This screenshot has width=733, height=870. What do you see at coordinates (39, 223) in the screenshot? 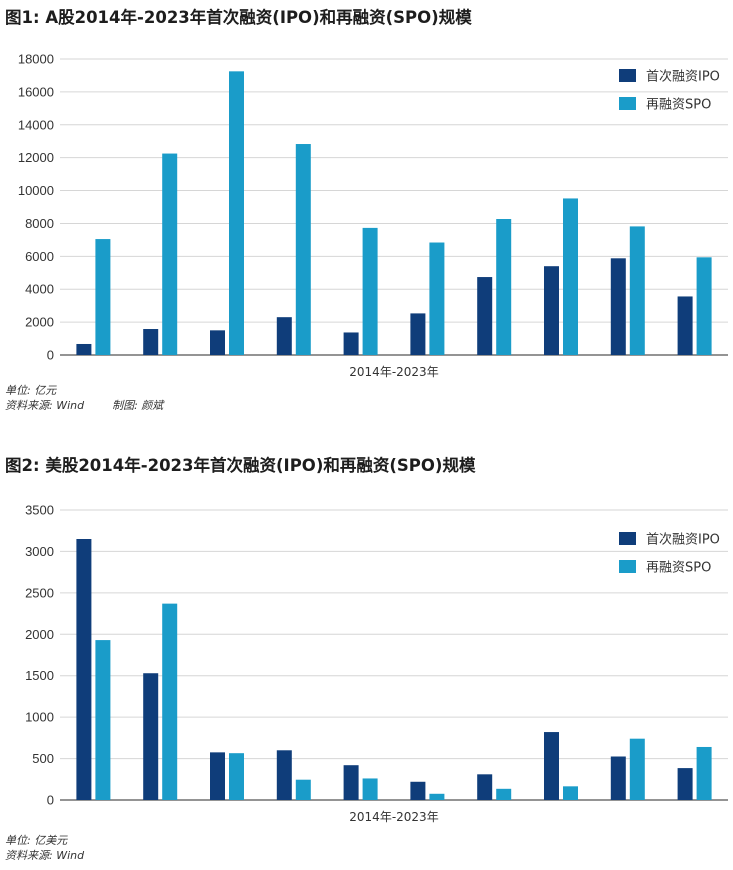
I see `y-tick-label: 8000` at bounding box center [39, 223].